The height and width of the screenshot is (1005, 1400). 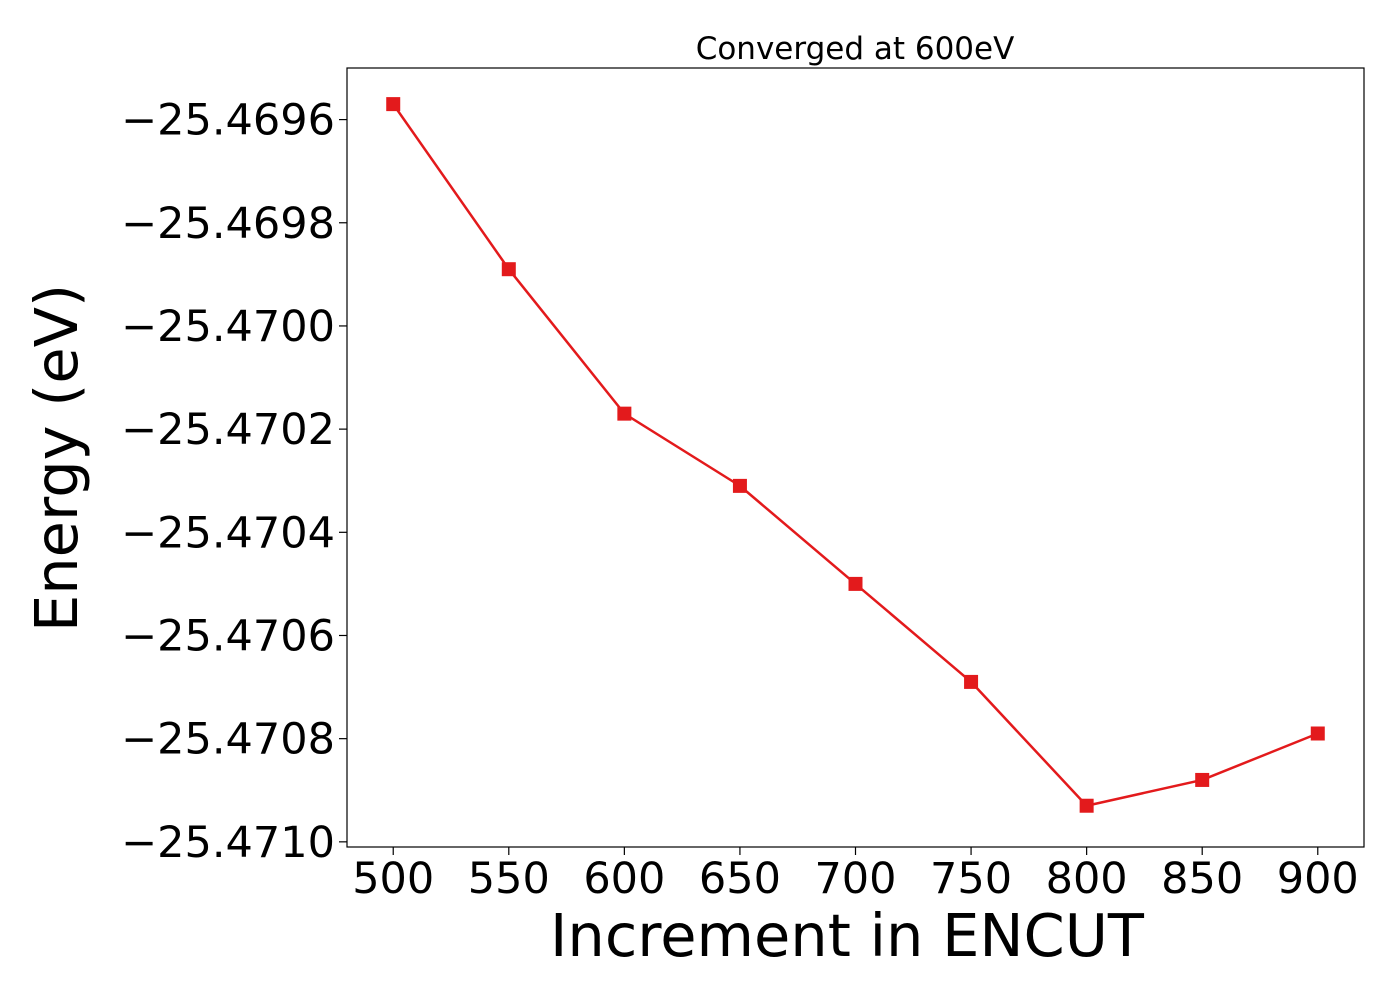 What do you see at coordinates (971, 879) in the screenshot?
I see `x-tick-label: 750` at bounding box center [971, 879].